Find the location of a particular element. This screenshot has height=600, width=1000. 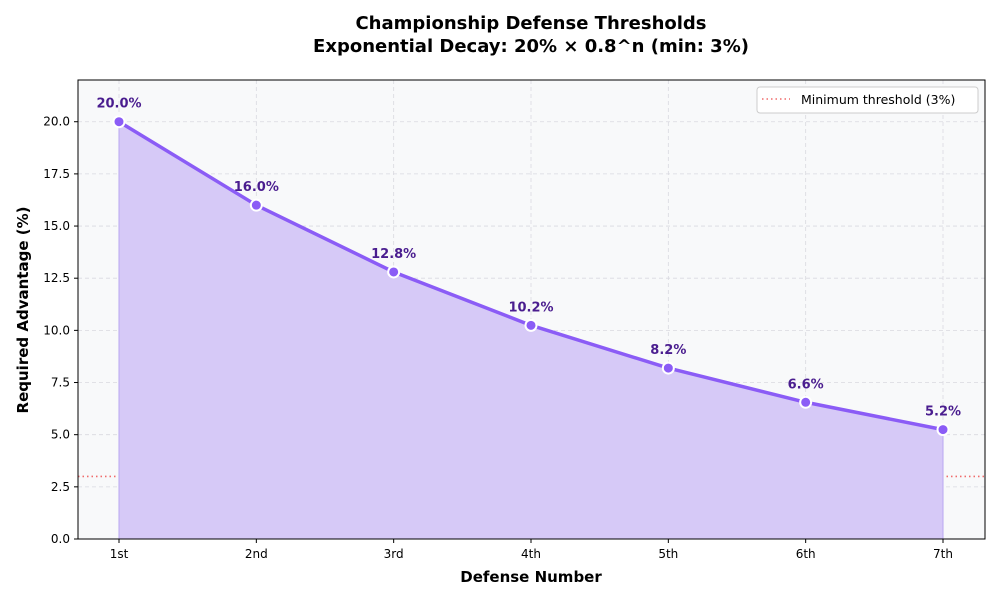

y-tick-label: 5.0 is located at coordinates (60, 435).